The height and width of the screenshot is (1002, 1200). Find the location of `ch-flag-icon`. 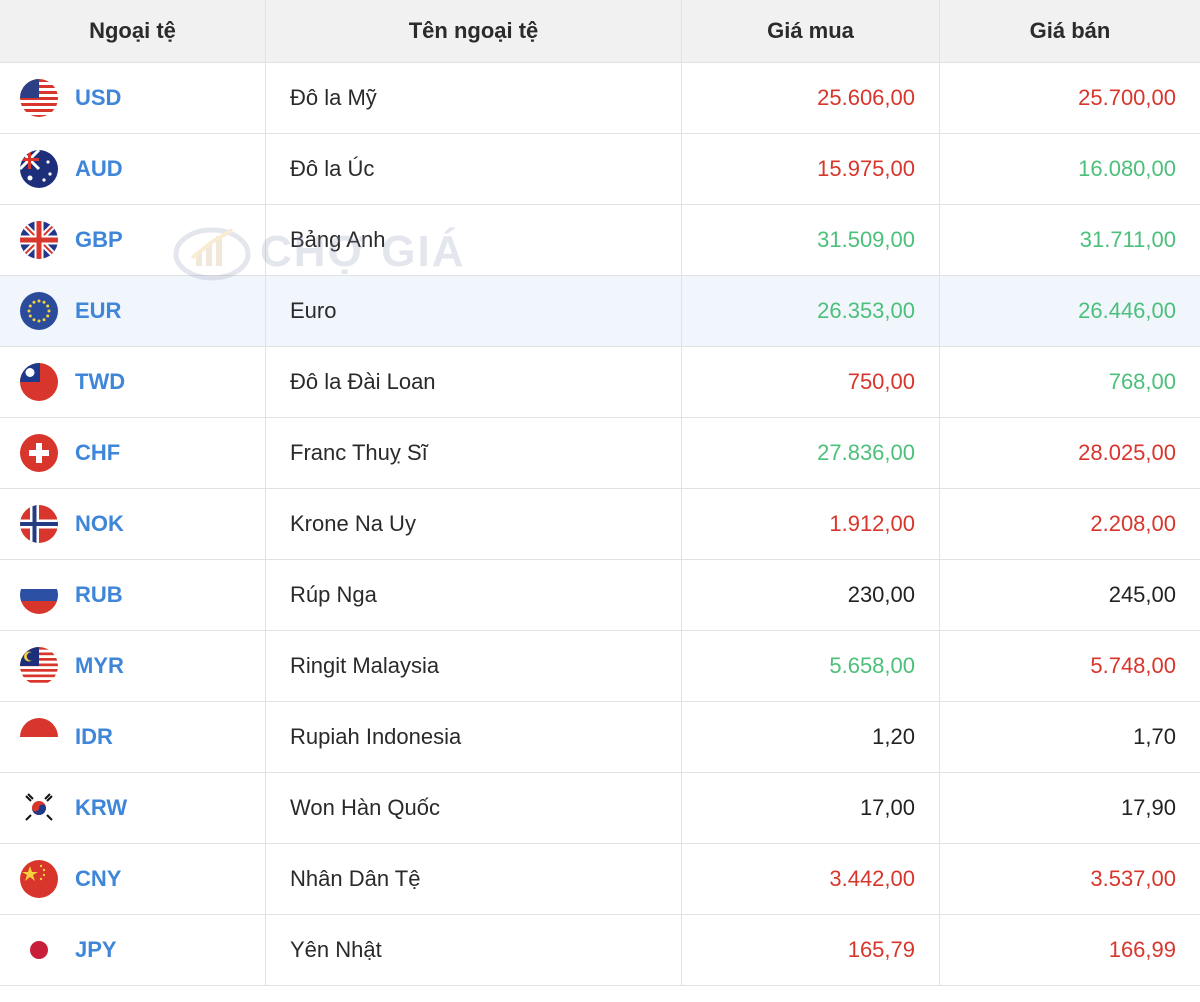

ch-flag-icon is located at coordinates (39, 453).